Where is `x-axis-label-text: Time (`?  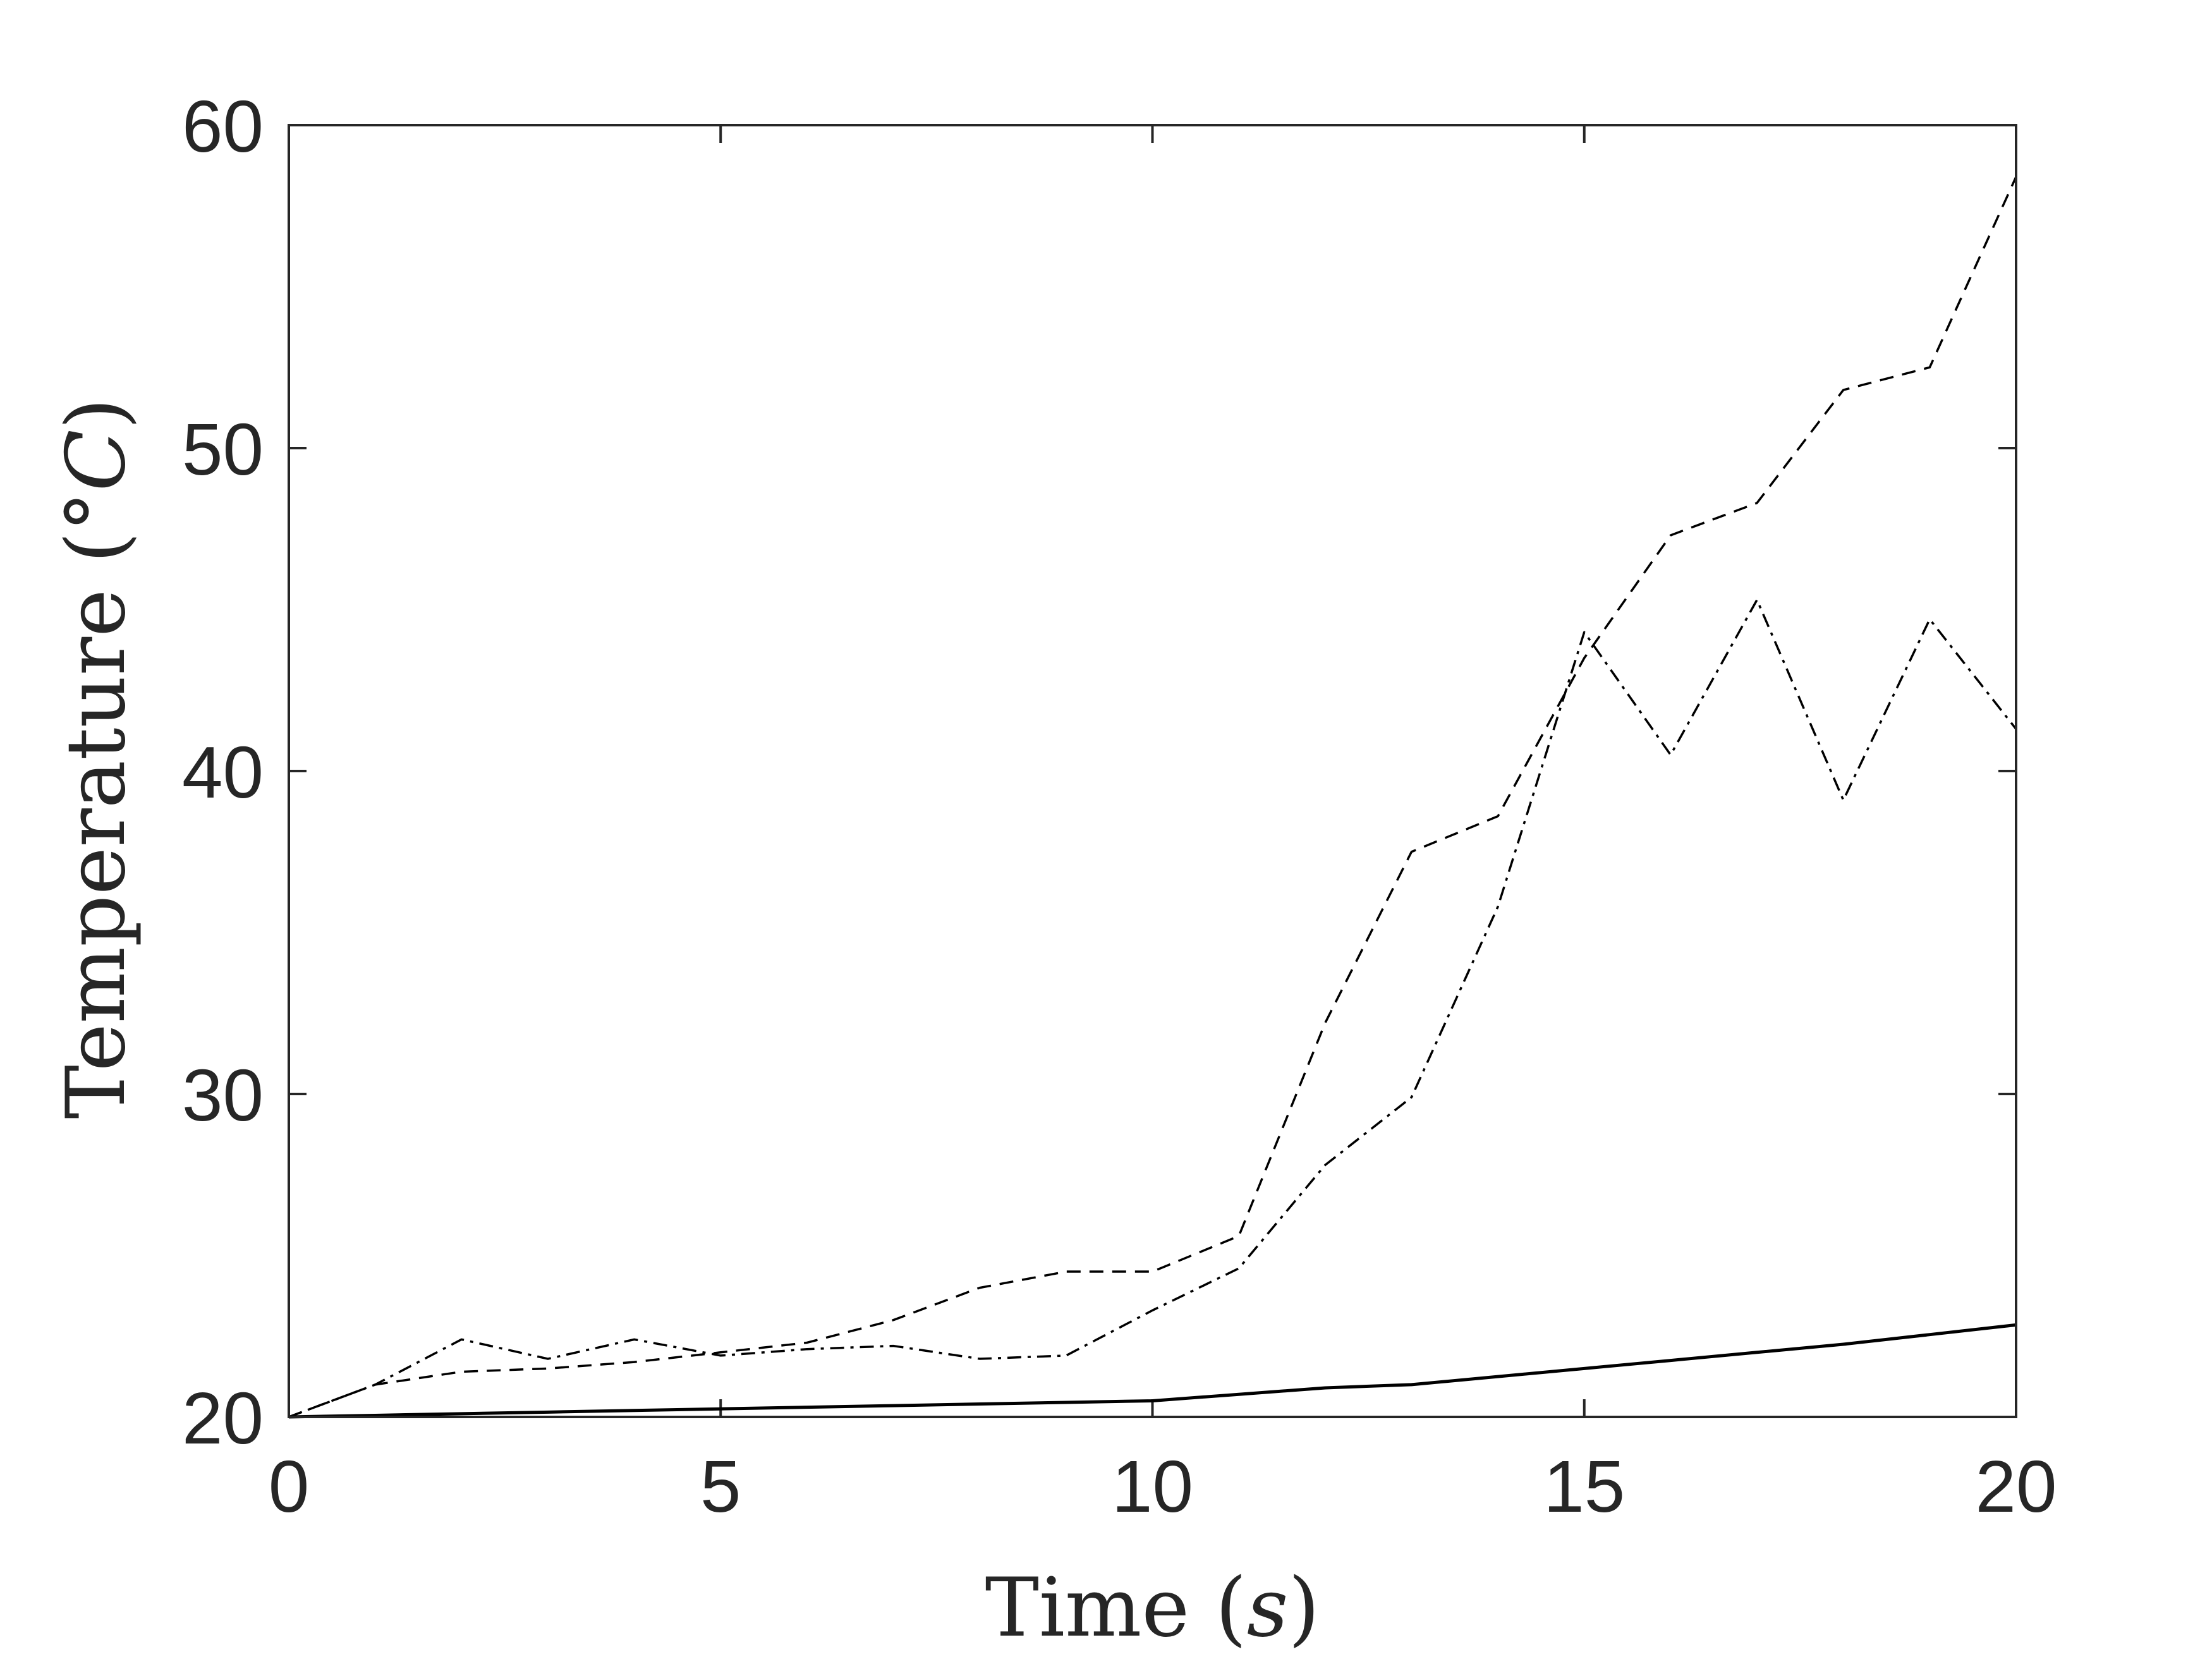 x-axis-label-text: Time ( is located at coordinates (1116, 1608).